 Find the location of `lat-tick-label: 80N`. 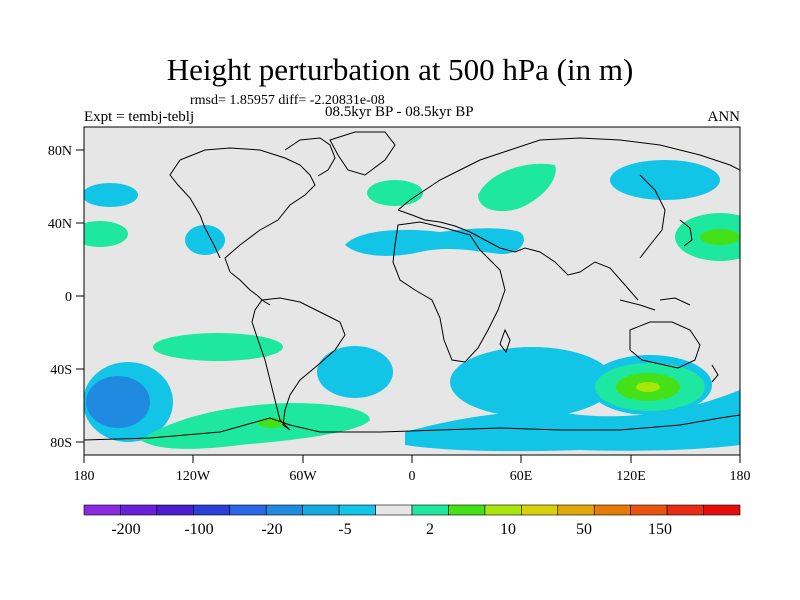

lat-tick-label: 80N is located at coordinates (60, 151).